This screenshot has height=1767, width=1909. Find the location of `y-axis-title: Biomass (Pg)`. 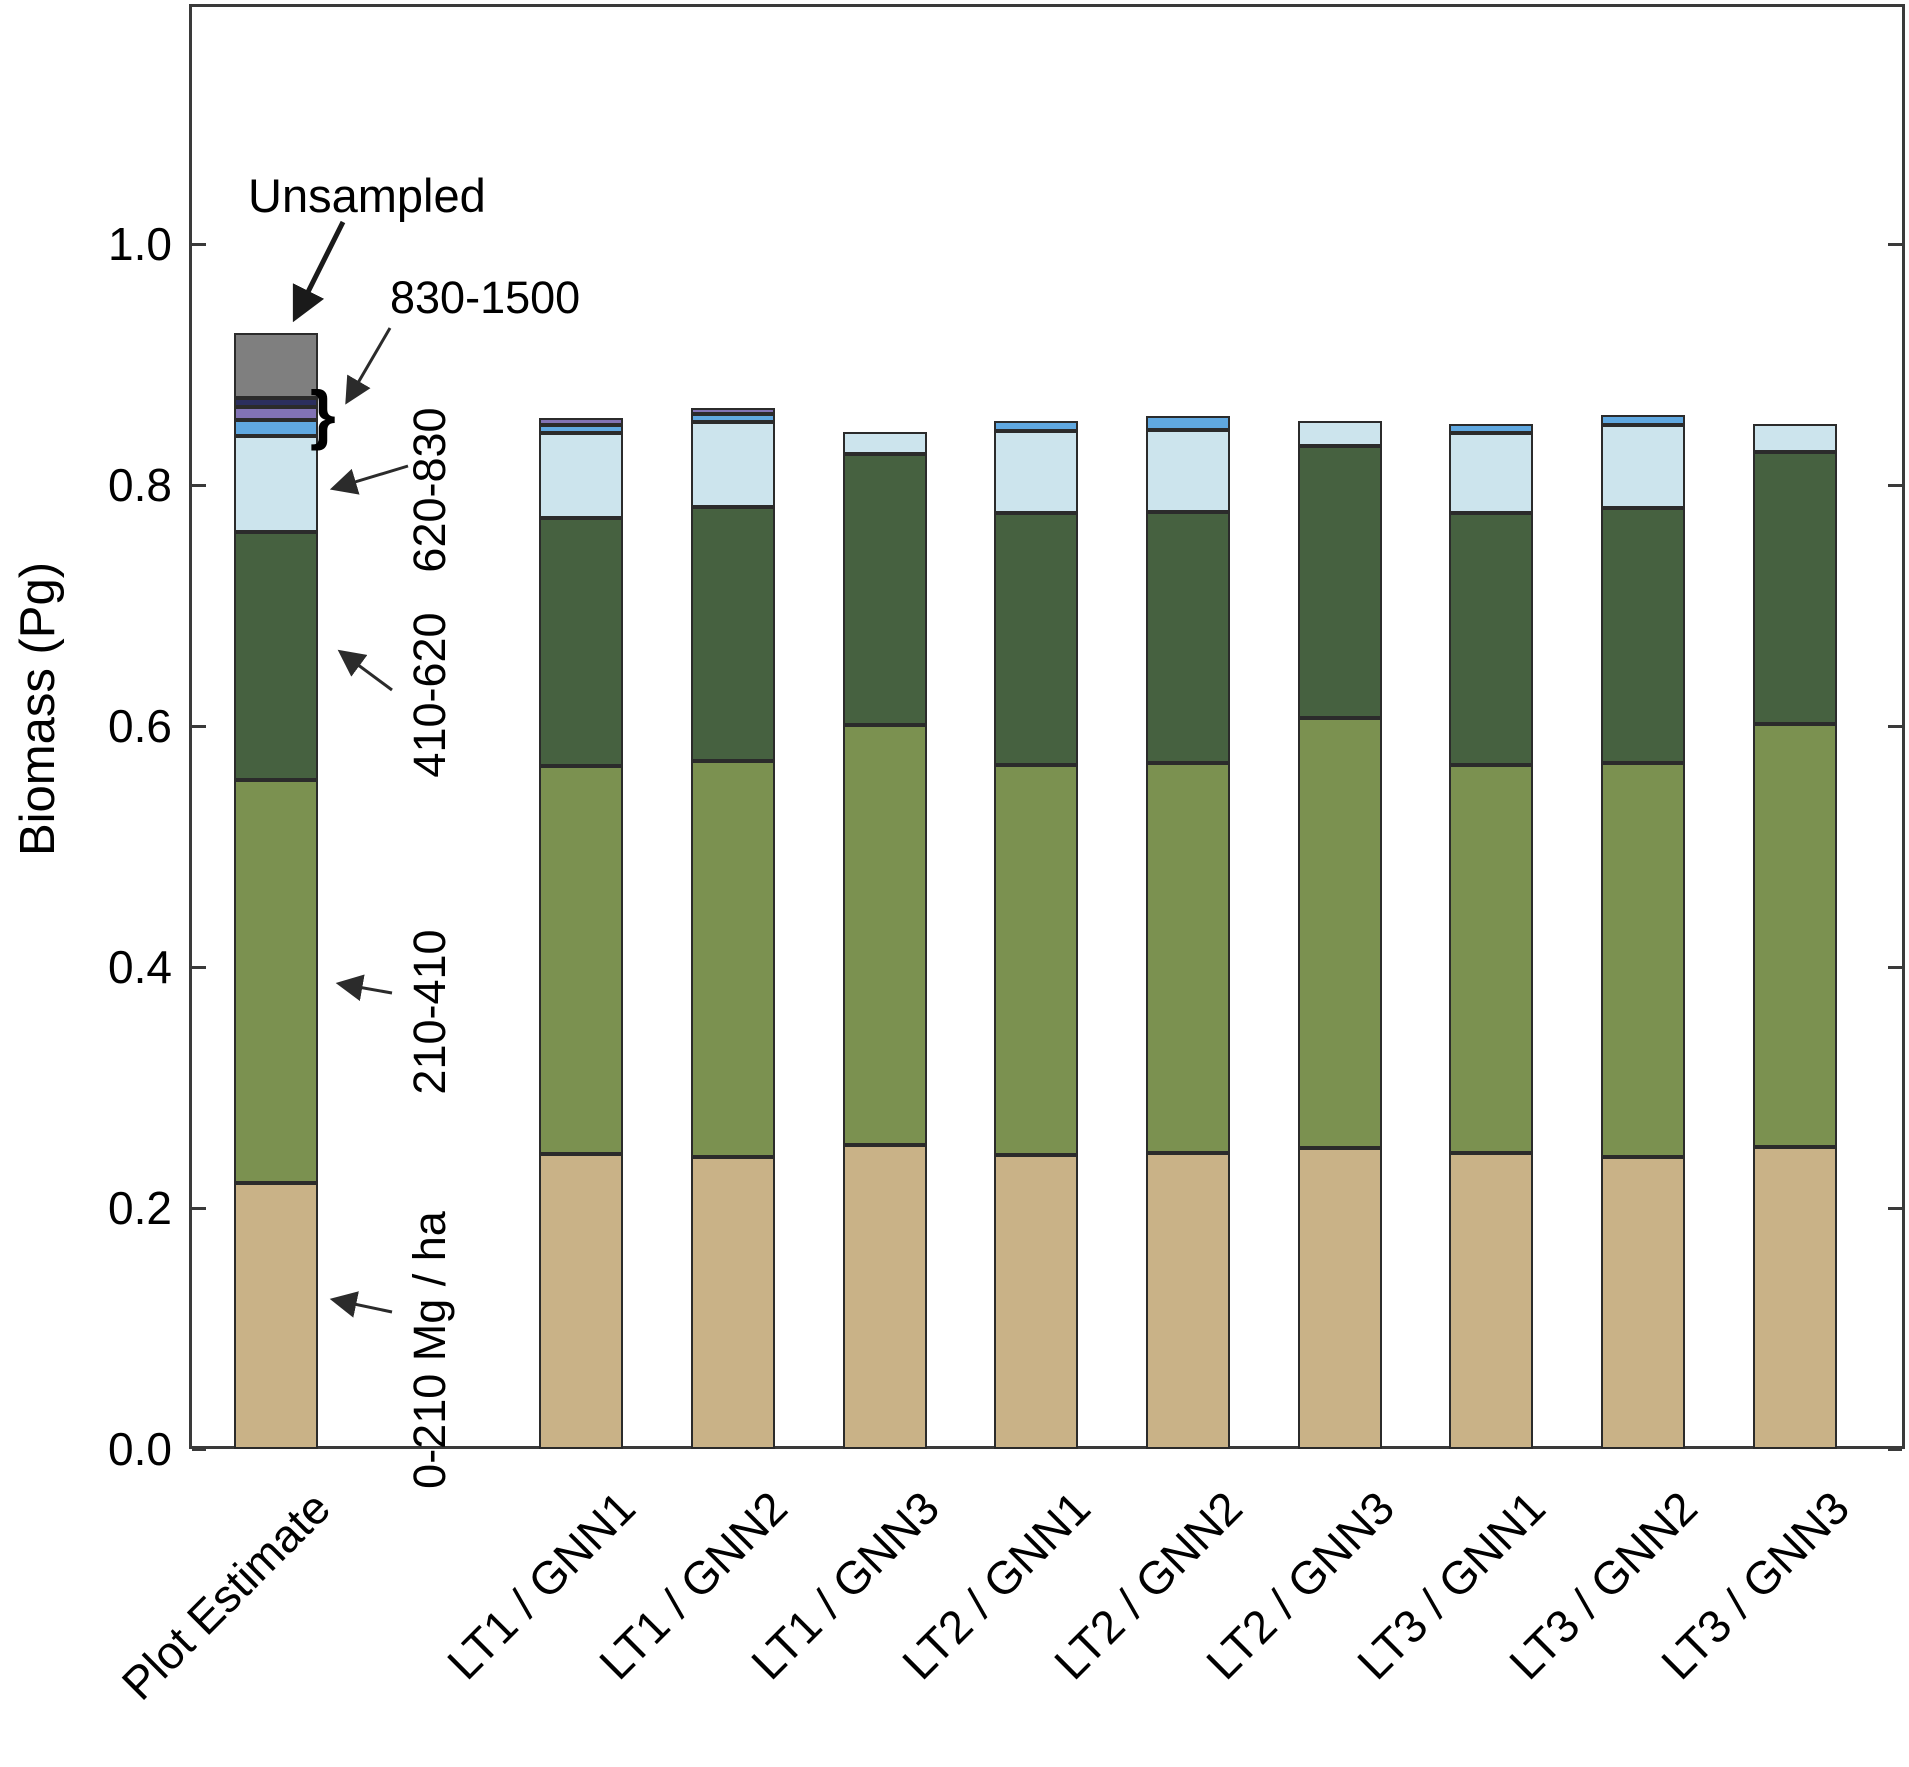

y-axis-title: Biomass (Pg) is located at coordinates (38, 709).